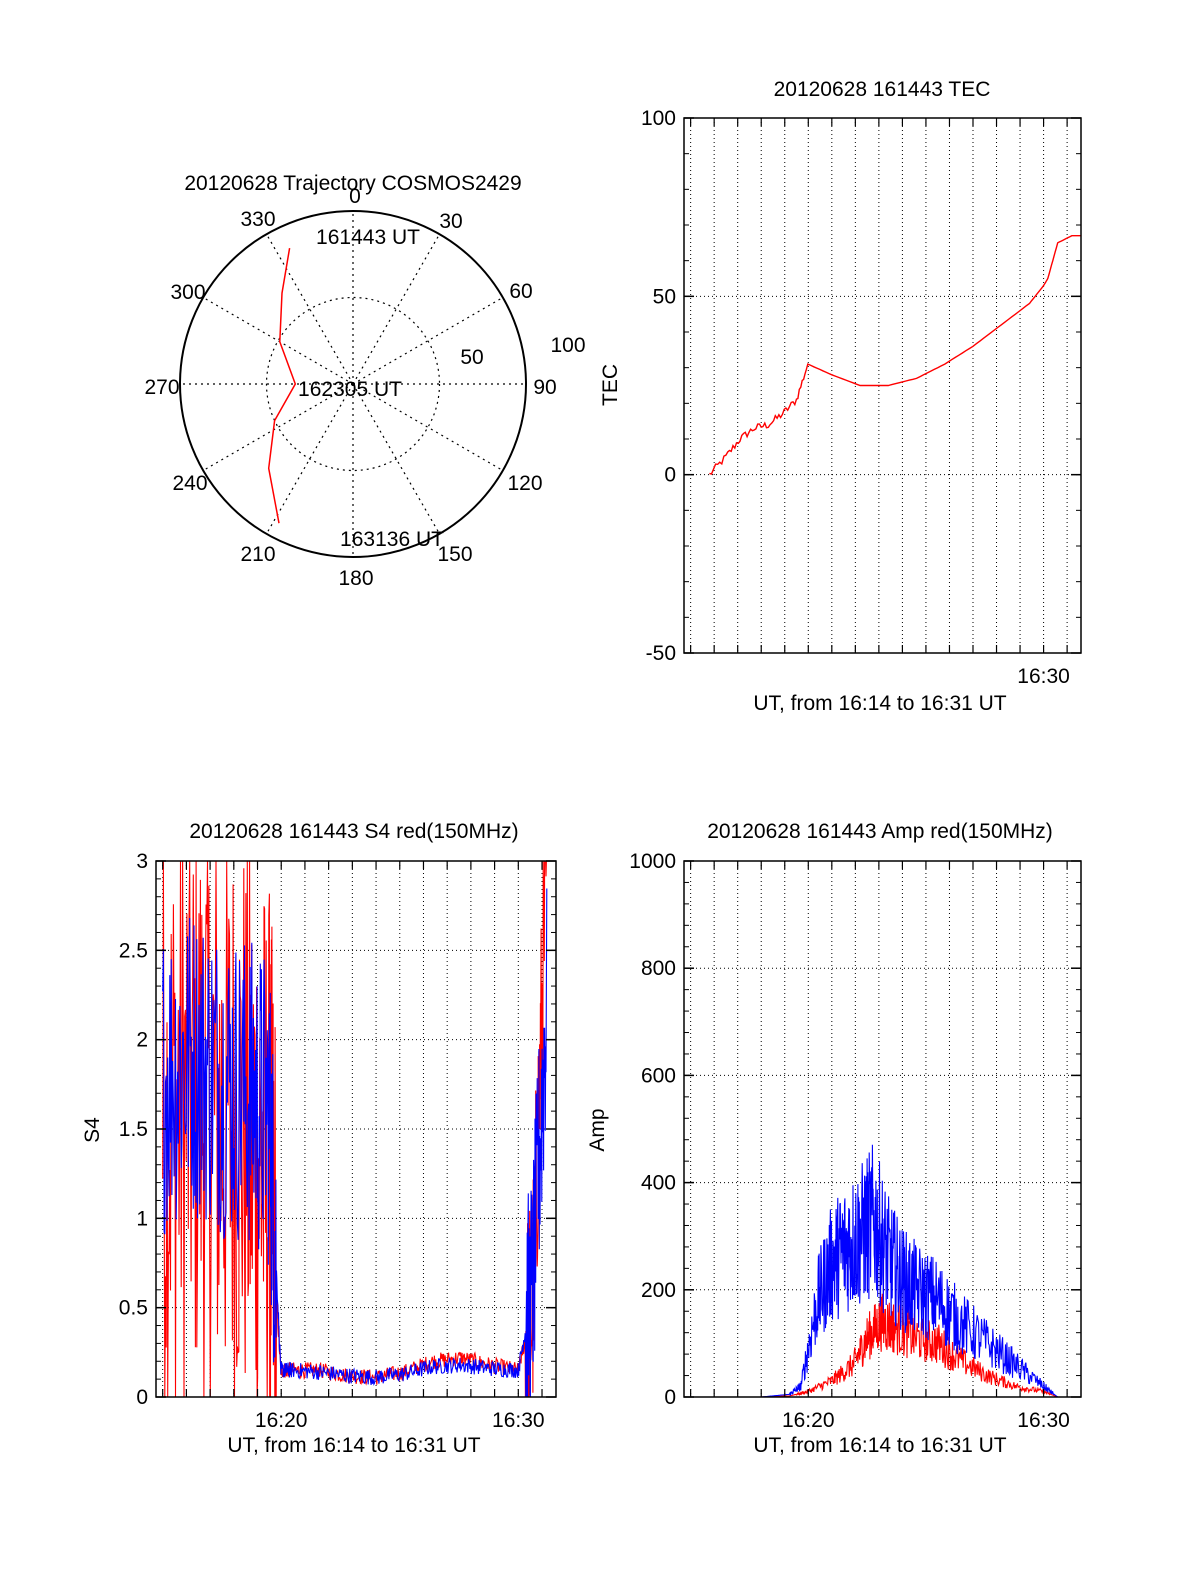 This screenshot has width=1200, height=1575. I want to click on polar-angle-label: 270, so click(161, 387).